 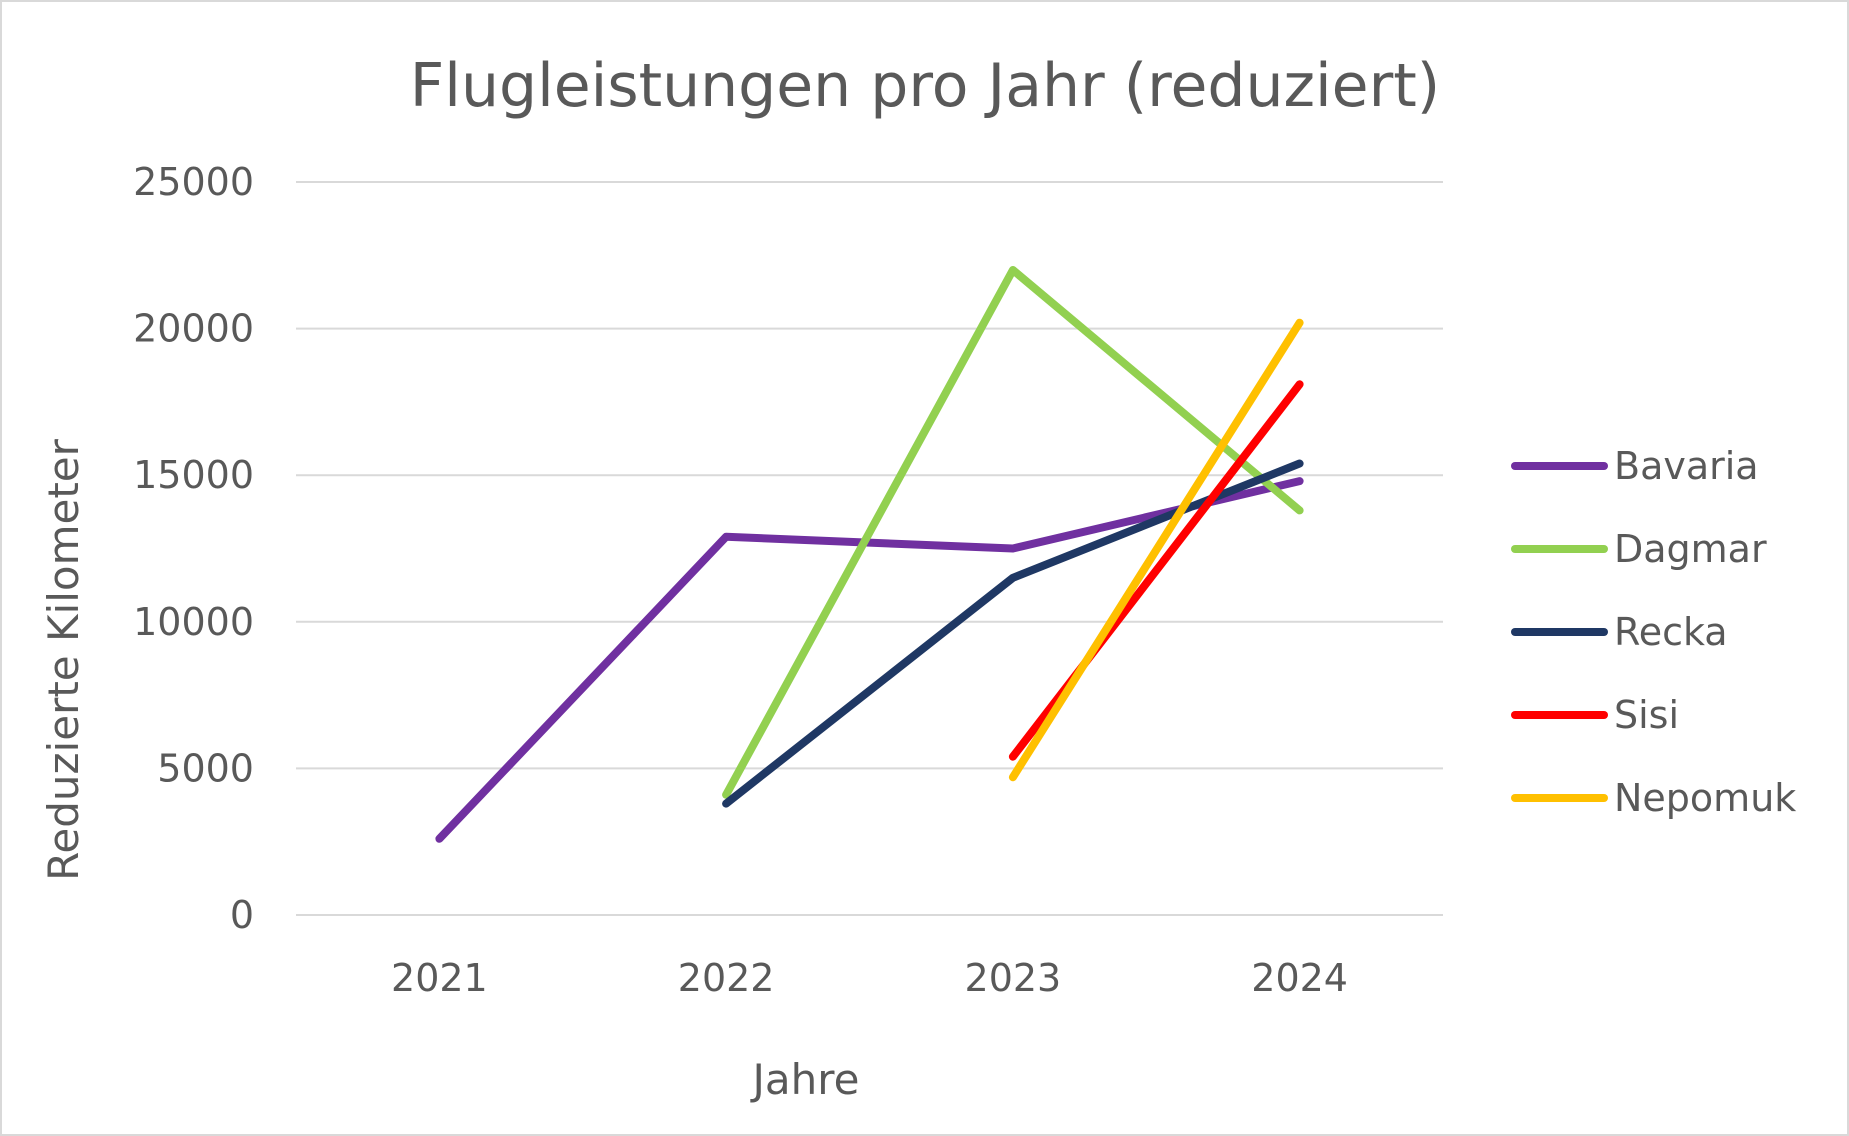 I want to click on legend-label: Recka, so click(x=1671, y=632).